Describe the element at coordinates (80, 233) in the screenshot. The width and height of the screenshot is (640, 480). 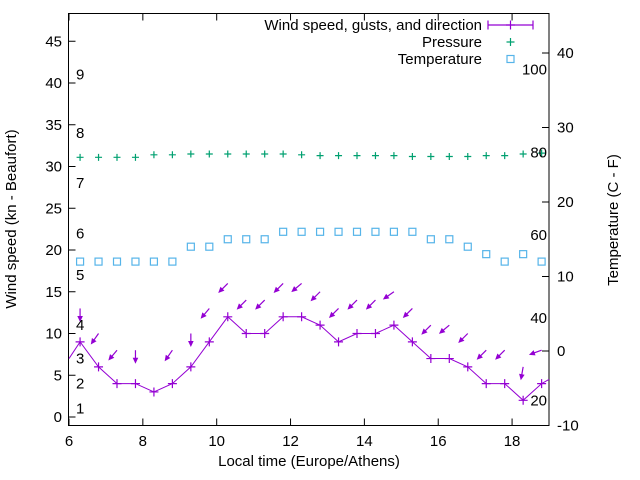
I see `beaufort-scale-label: 6` at that location.